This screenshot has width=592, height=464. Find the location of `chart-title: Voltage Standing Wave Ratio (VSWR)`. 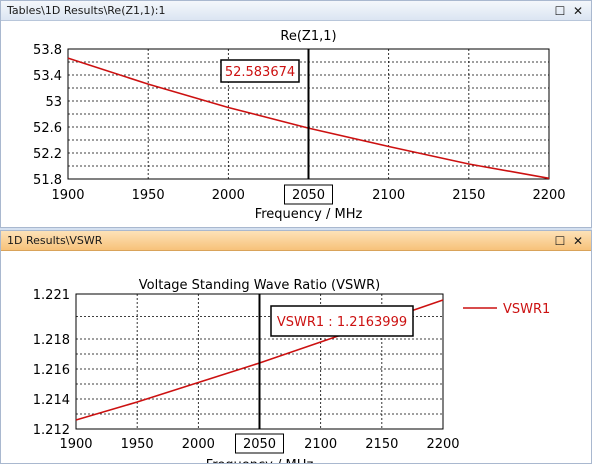

chart-title: Voltage Standing Wave Ratio (VSWR) is located at coordinates (259, 285).